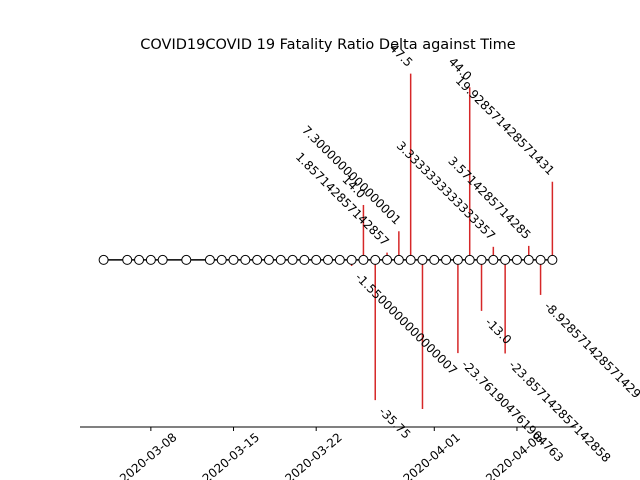 This screenshot has height=480, width=640. Describe the element at coordinates (313, 455) in the screenshot. I see `x-tick-label: 2020-03-22` at that location.